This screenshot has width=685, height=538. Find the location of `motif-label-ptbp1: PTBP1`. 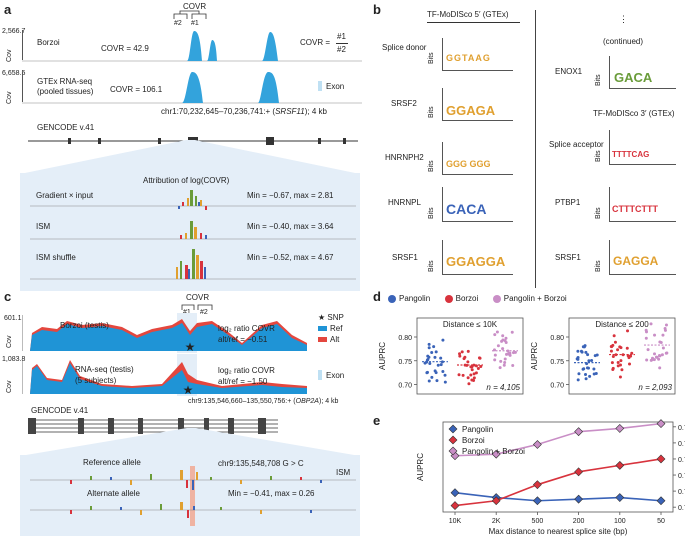

motif-label-ptbp1: PTBP1 is located at coordinates (568, 202).